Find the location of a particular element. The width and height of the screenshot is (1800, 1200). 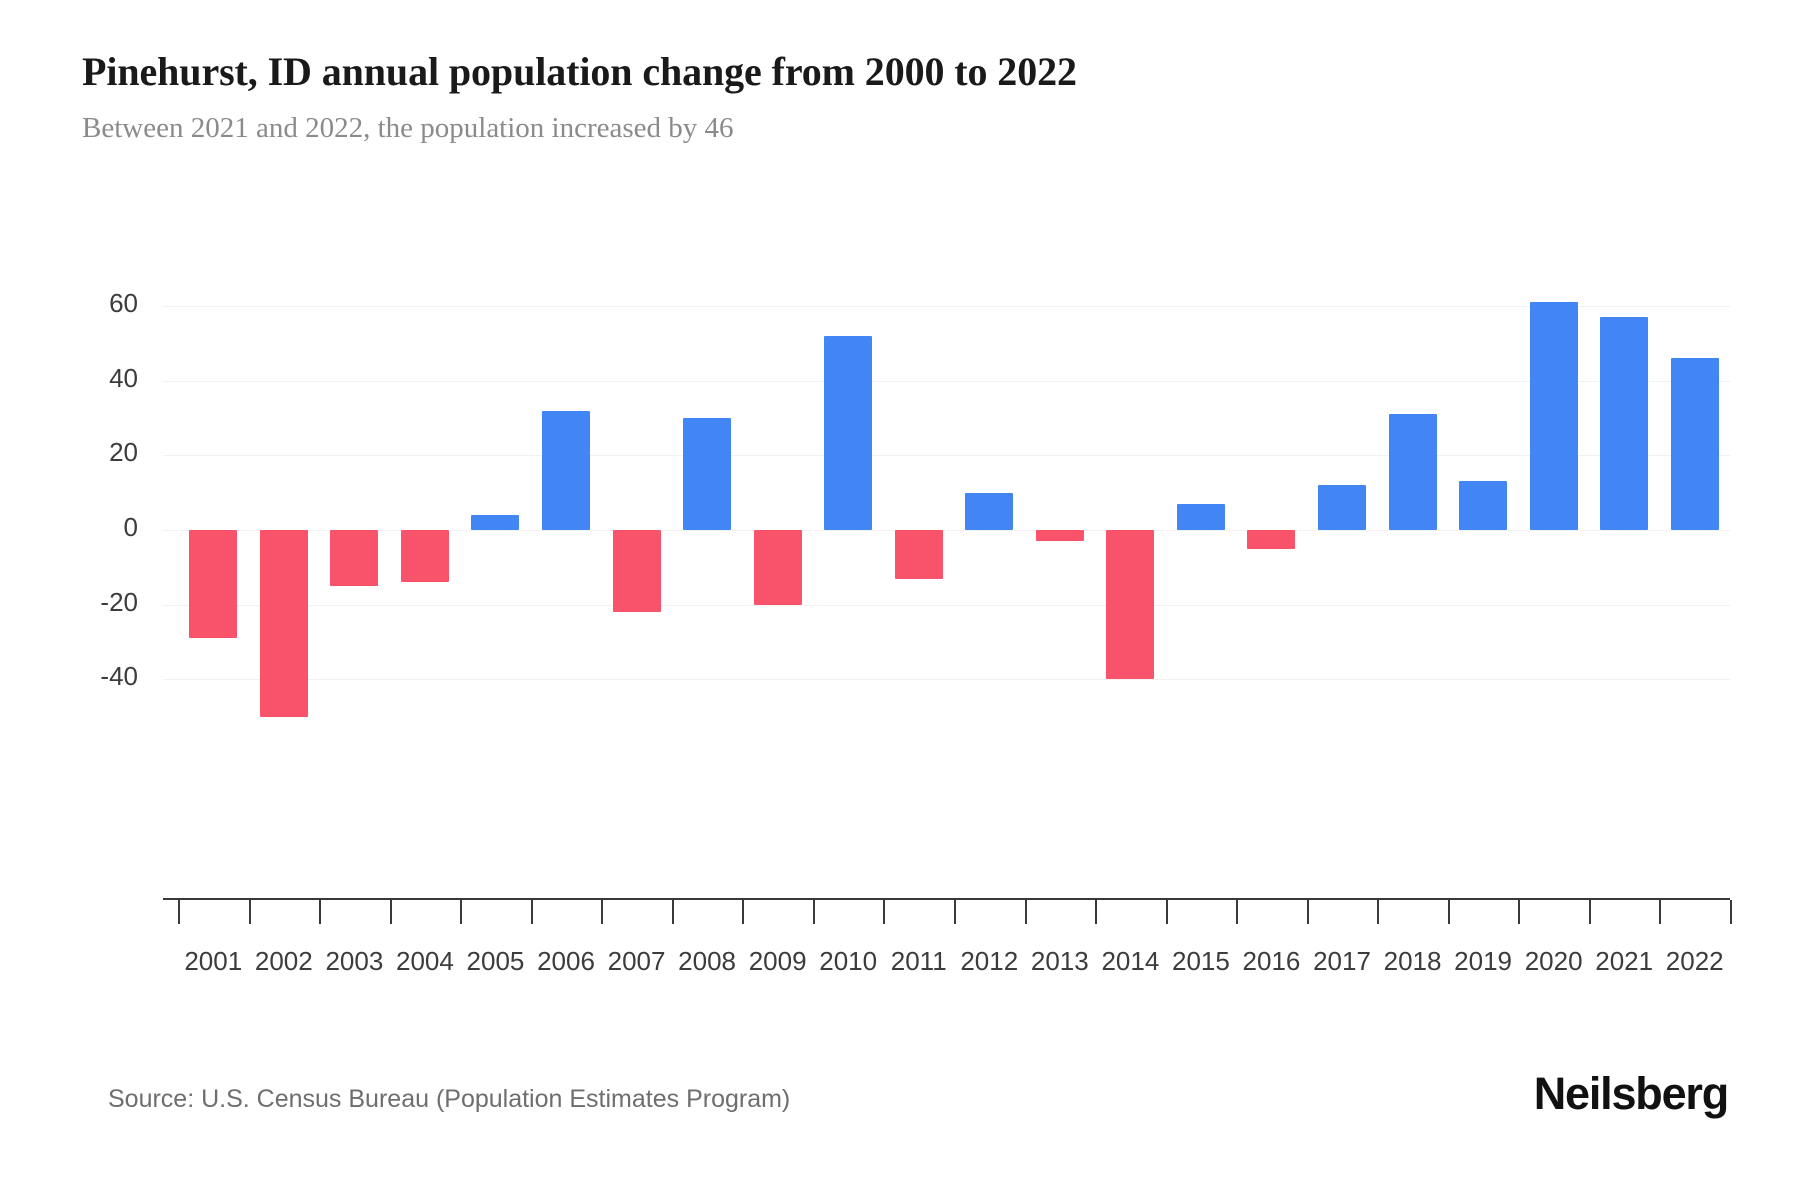

bar-2002 is located at coordinates (283, 623).